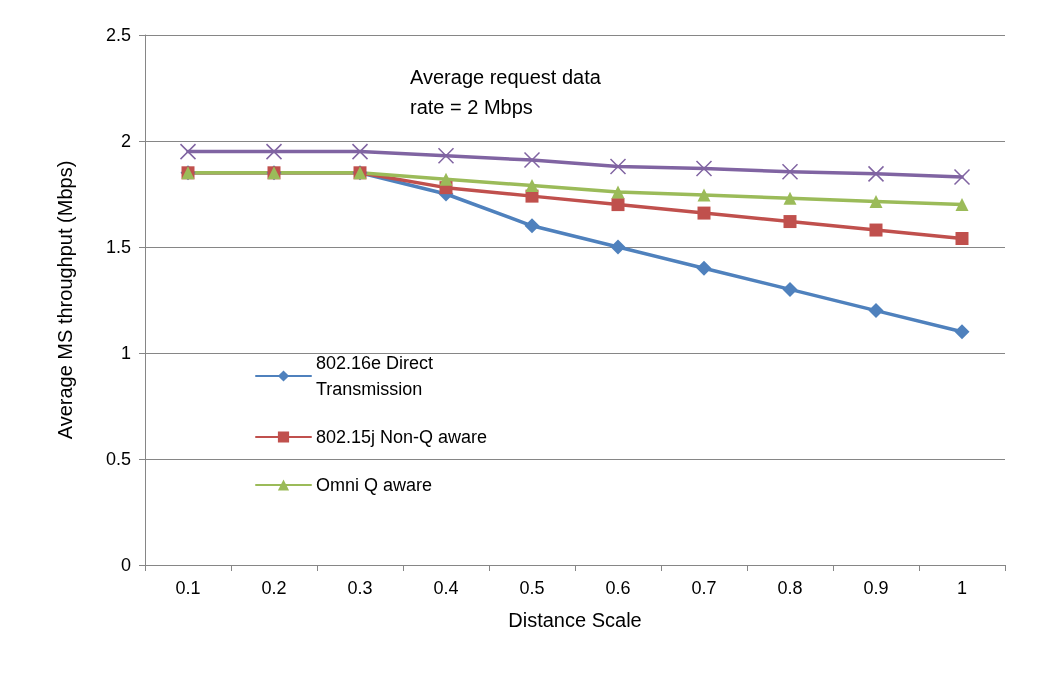  Describe the element at coordinates (618, 588) in the screenshot. I see `x-tick-label: 0.6` at that location.